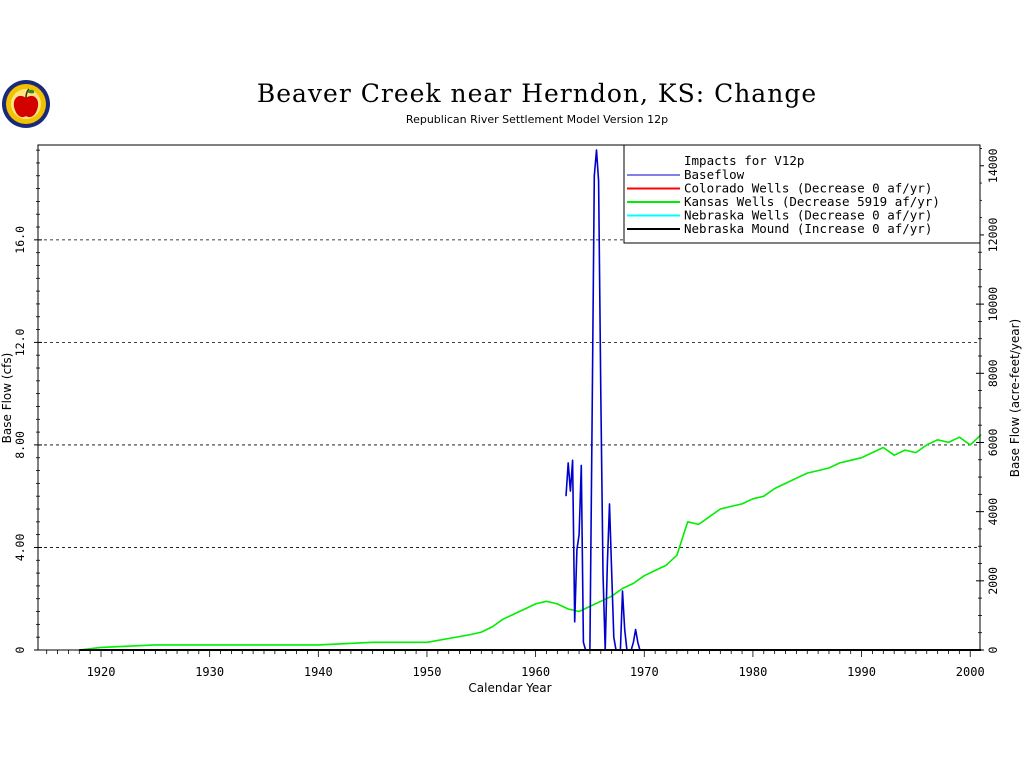 This screenshot has width=1024, height=768. I want to click on x-tick-label: 1940, so click(318, 672).